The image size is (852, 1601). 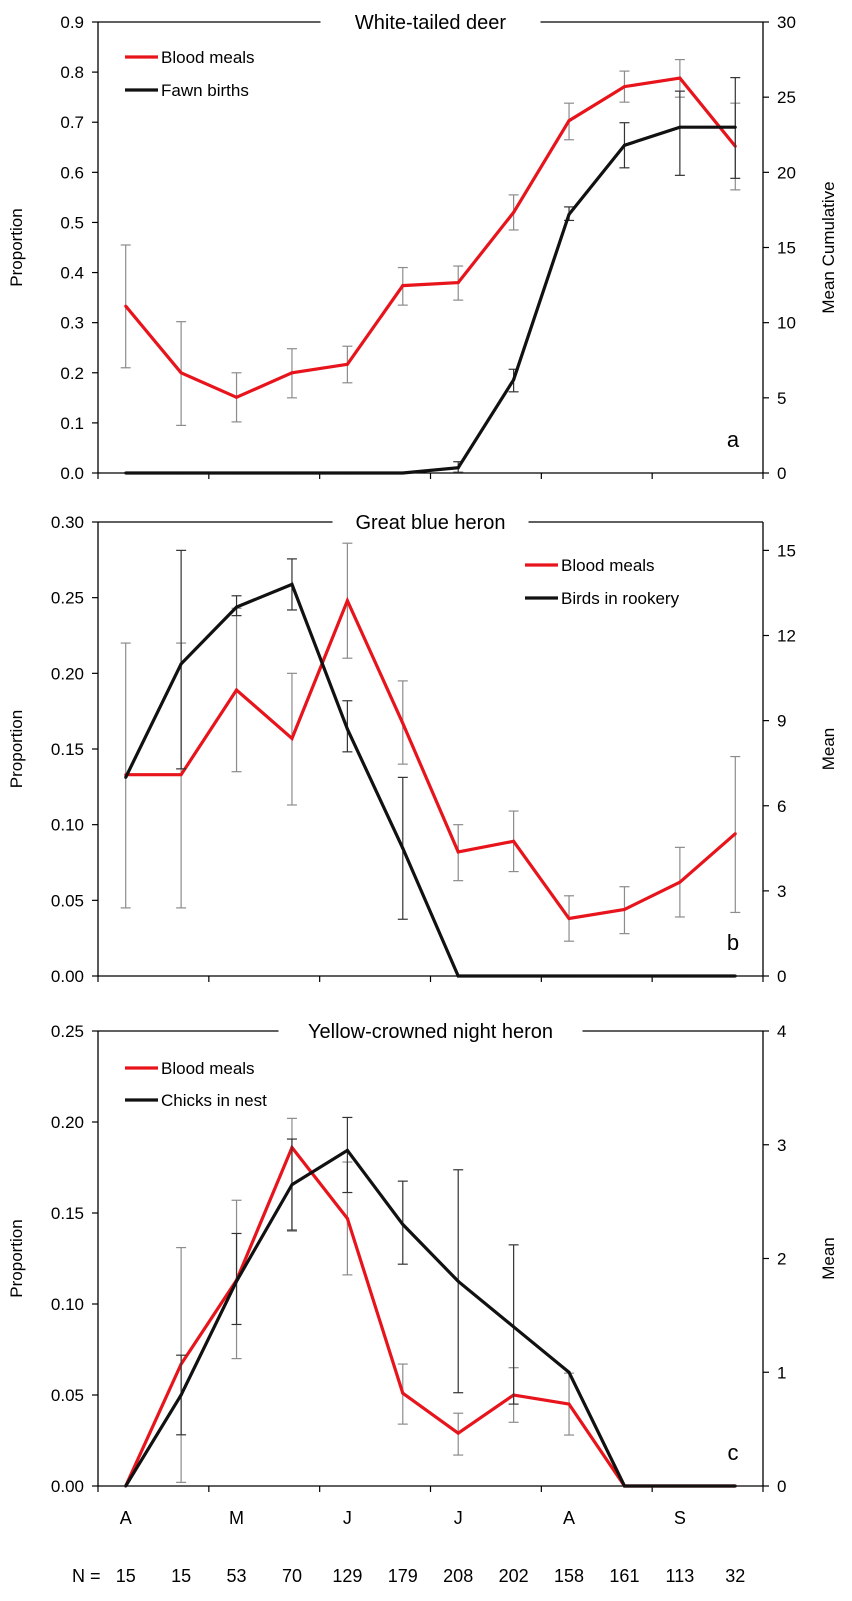 I want to click on left-tick-label: 0.6, so click(x=72, y=172).